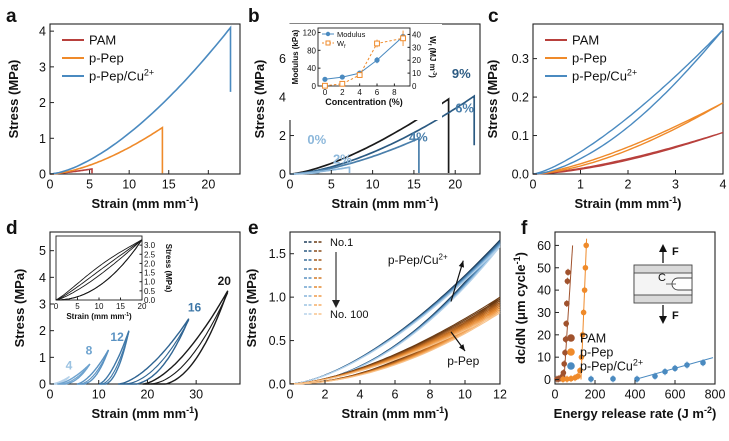  Describe the element at coordinates (571, 338) in the screenshot. I see `legend-marker` at that location.